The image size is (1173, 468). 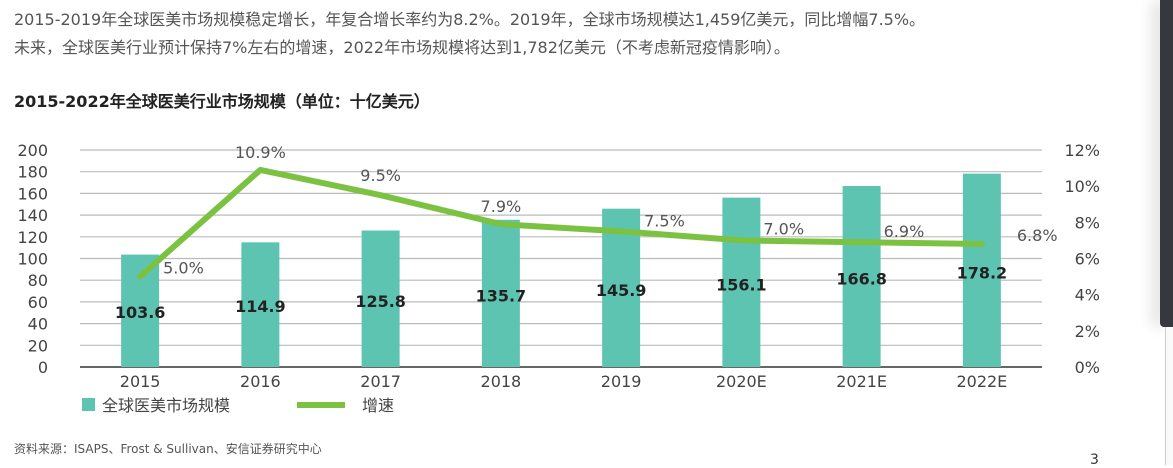 What do you see at coordinates (38, 345) in the screenshot?
I see `y-left-tick-label: 20` at bounding box center [38, 345].